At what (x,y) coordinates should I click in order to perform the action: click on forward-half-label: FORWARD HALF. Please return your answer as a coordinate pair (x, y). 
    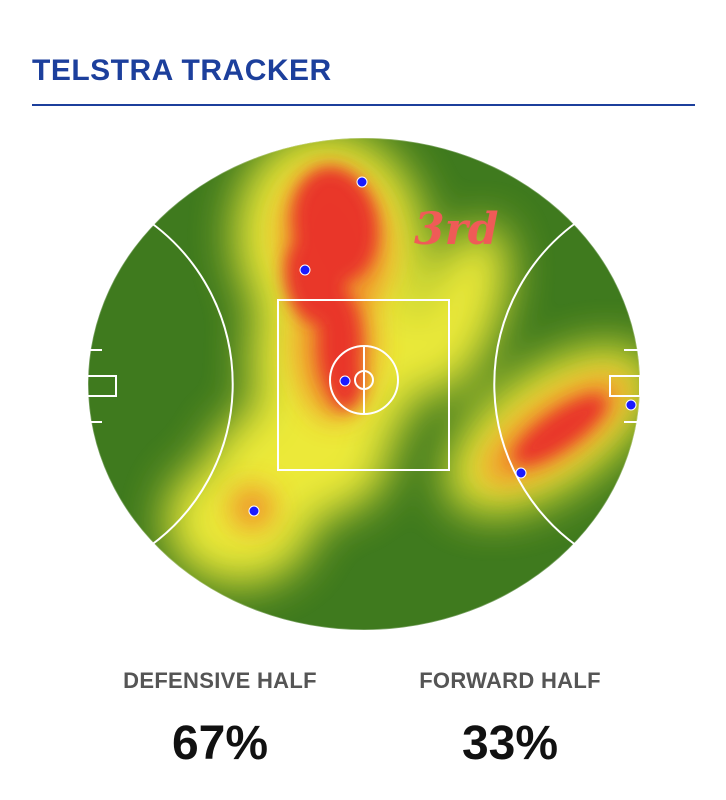
    Looking at the image, I should click on (510, 680).